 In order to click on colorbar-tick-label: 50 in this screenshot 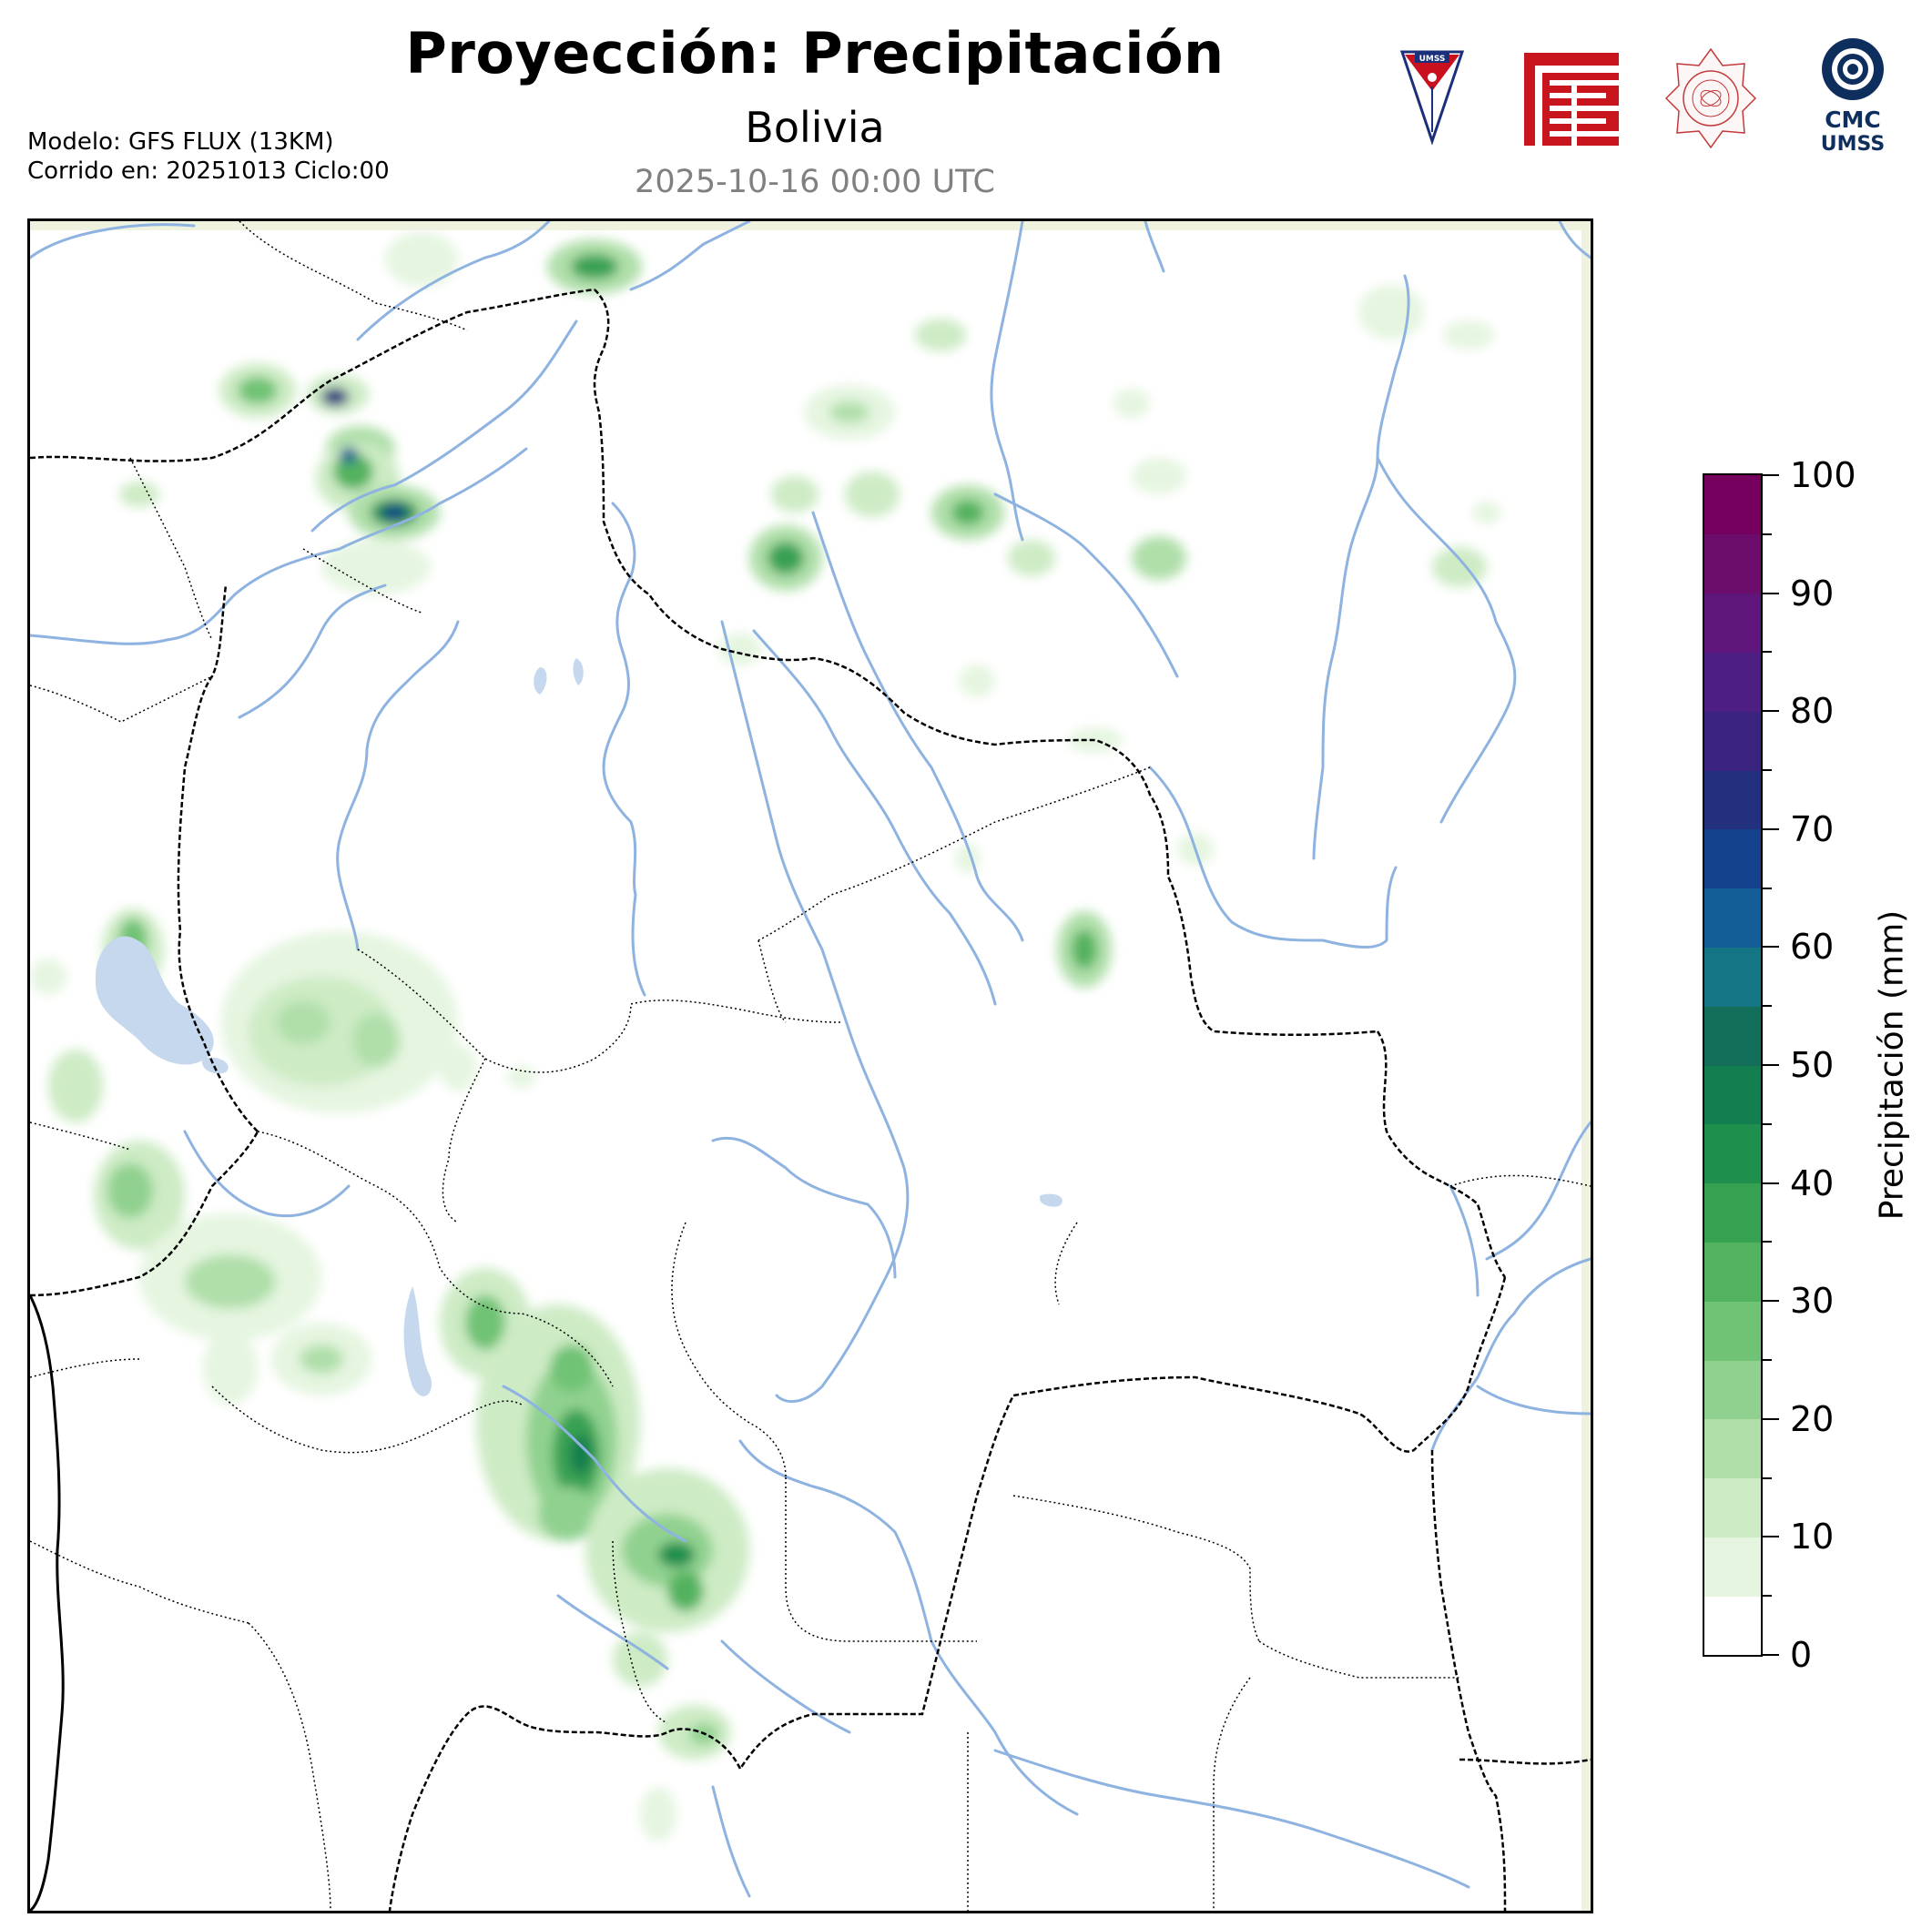, I will do `click(1812, 1065)`.